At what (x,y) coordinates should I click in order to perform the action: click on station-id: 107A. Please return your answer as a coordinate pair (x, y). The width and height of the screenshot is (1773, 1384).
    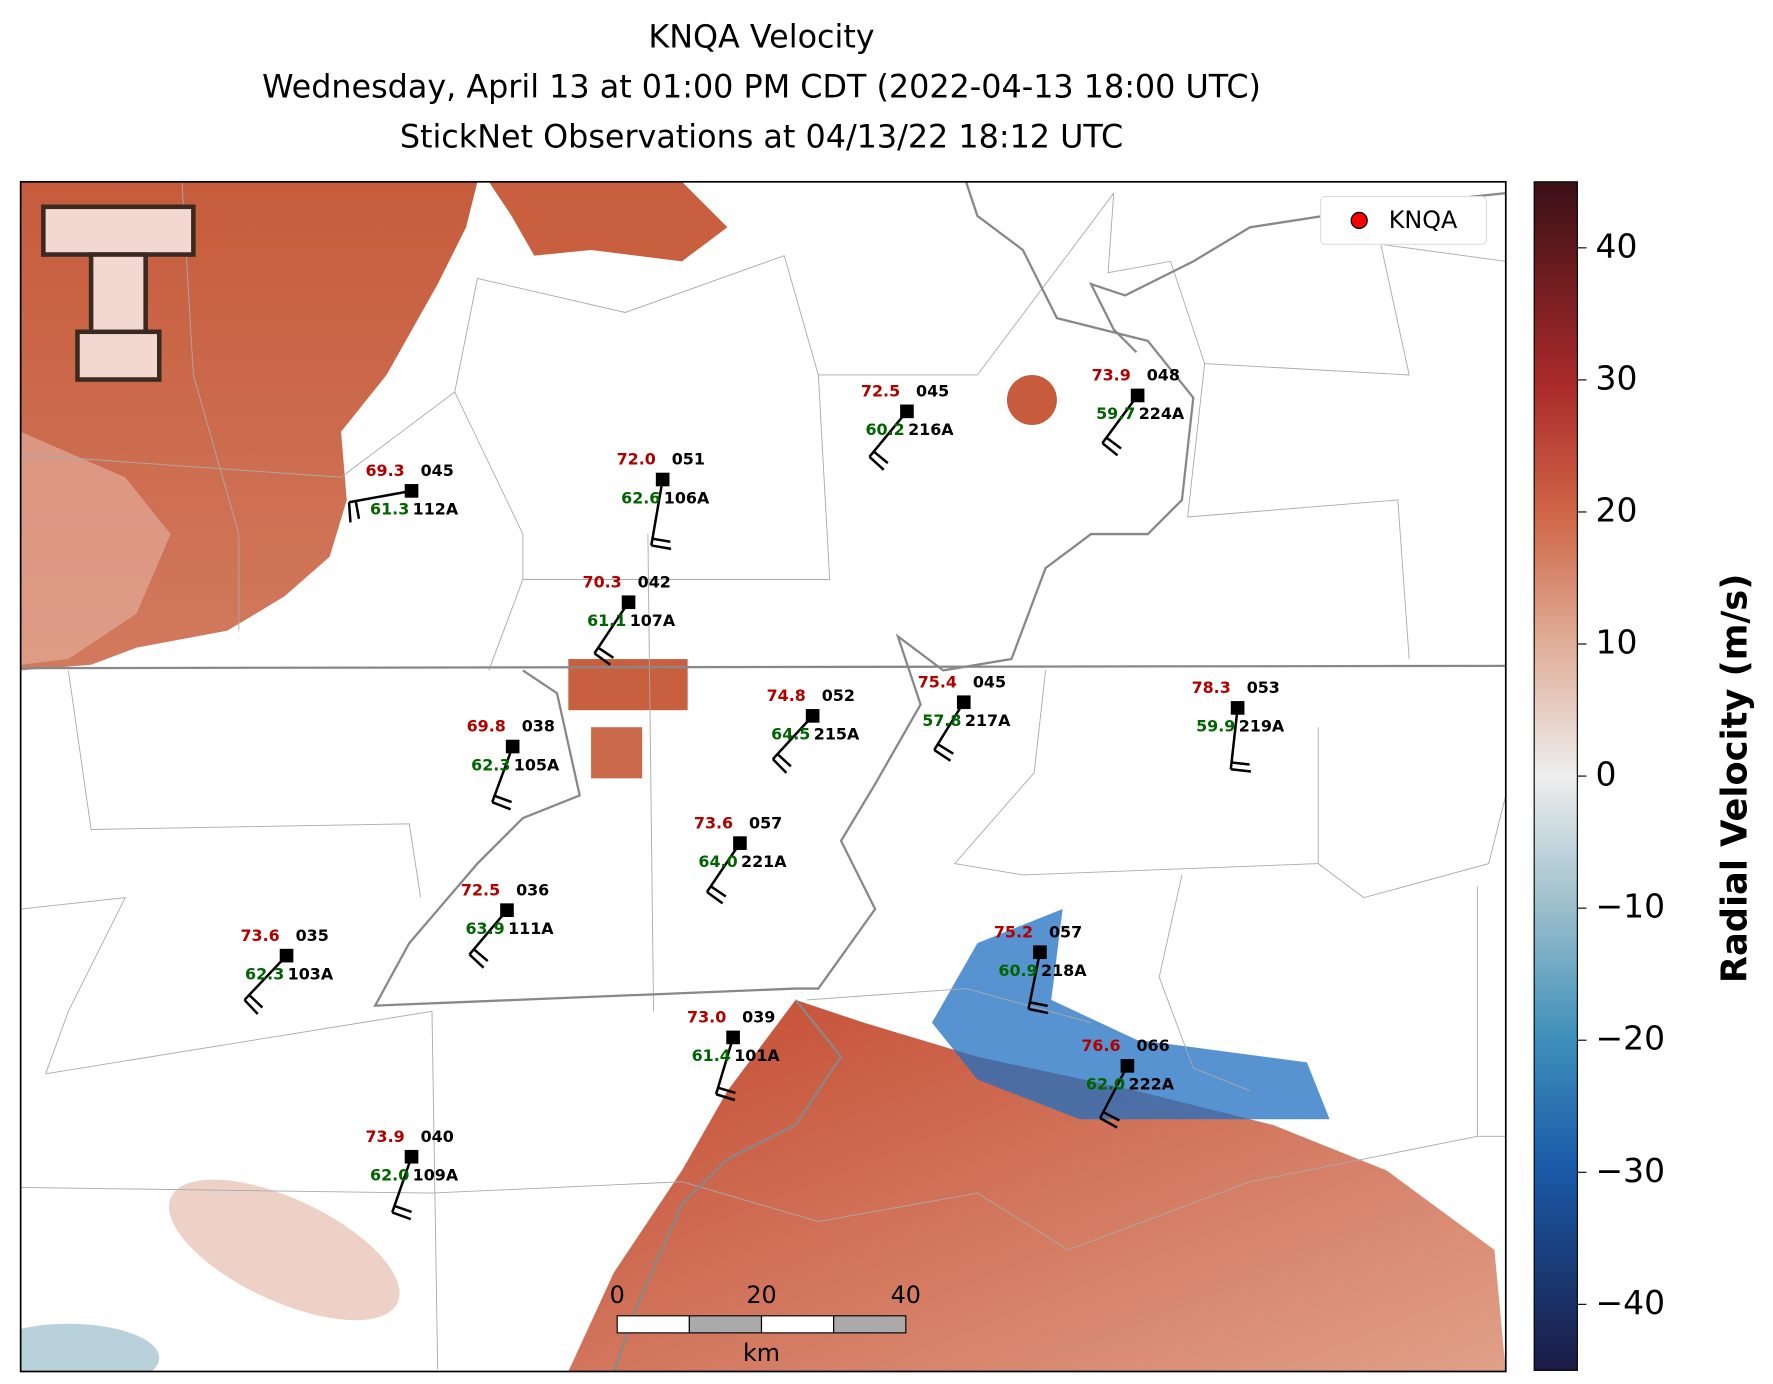
    Looking at the image, I should click on (653, 620).